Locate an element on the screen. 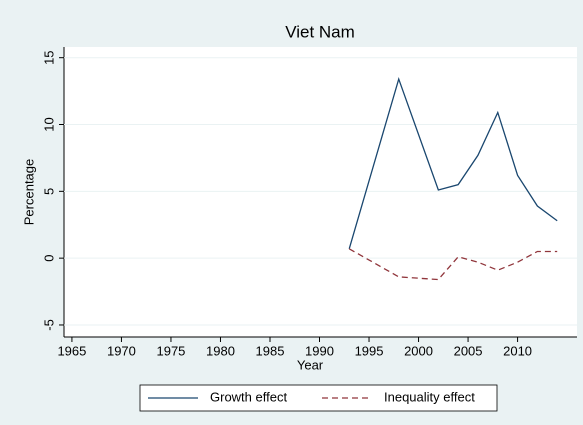 This screenshot has width=583, height=425. y-tick-label: 5 is located at coordinates (48, 191).